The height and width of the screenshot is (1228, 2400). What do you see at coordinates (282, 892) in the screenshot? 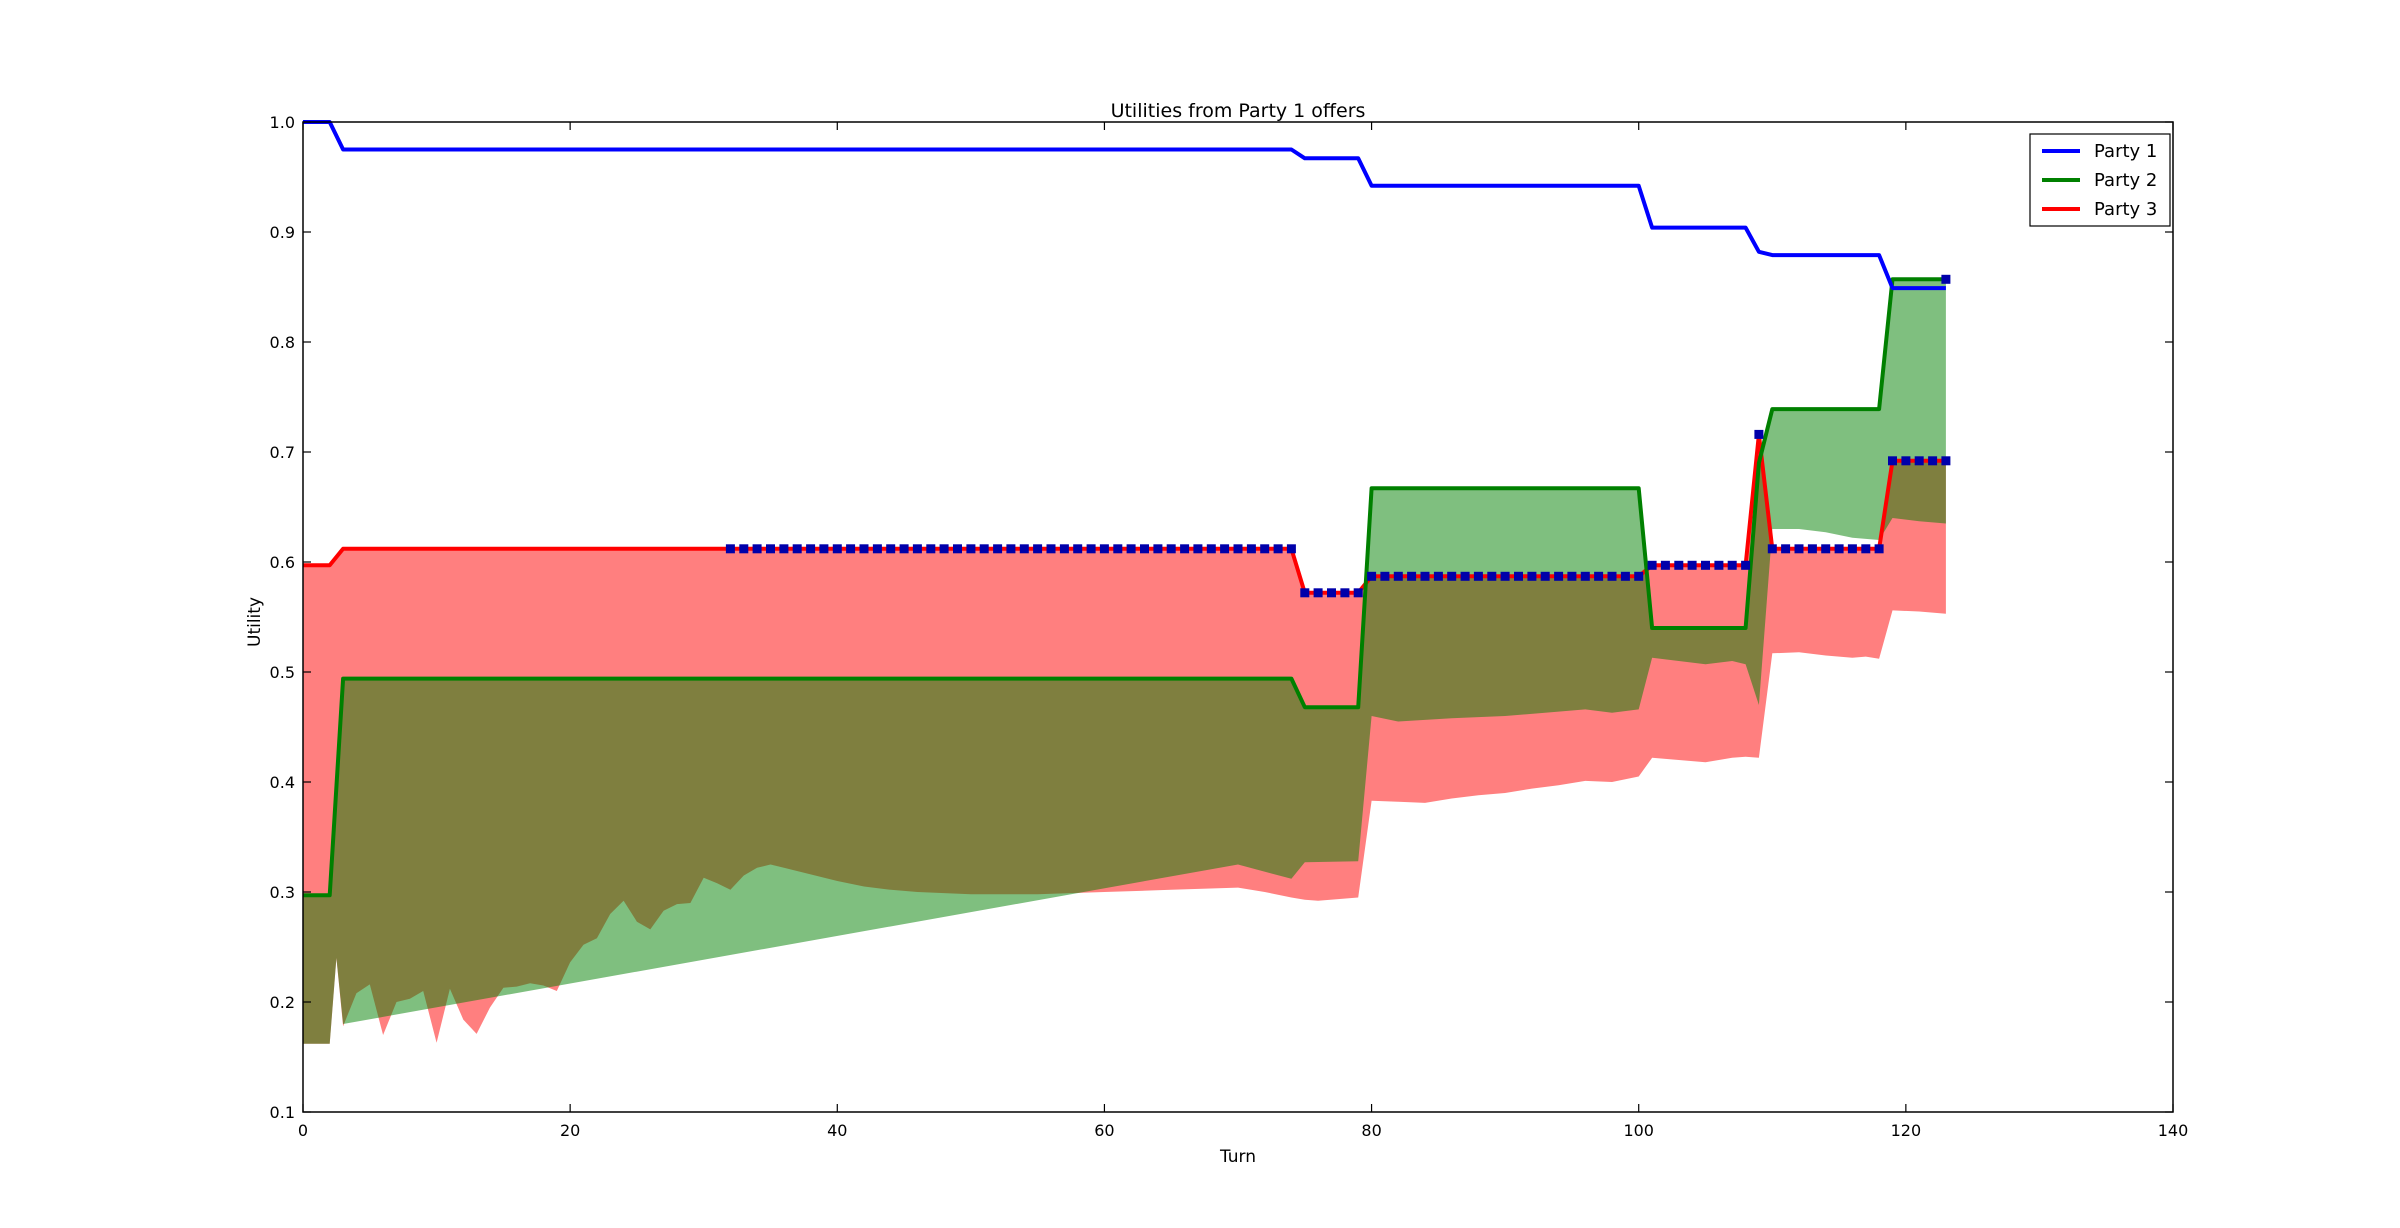
I see `y-tick-label: 0.3` at bounding box center [282, 892].